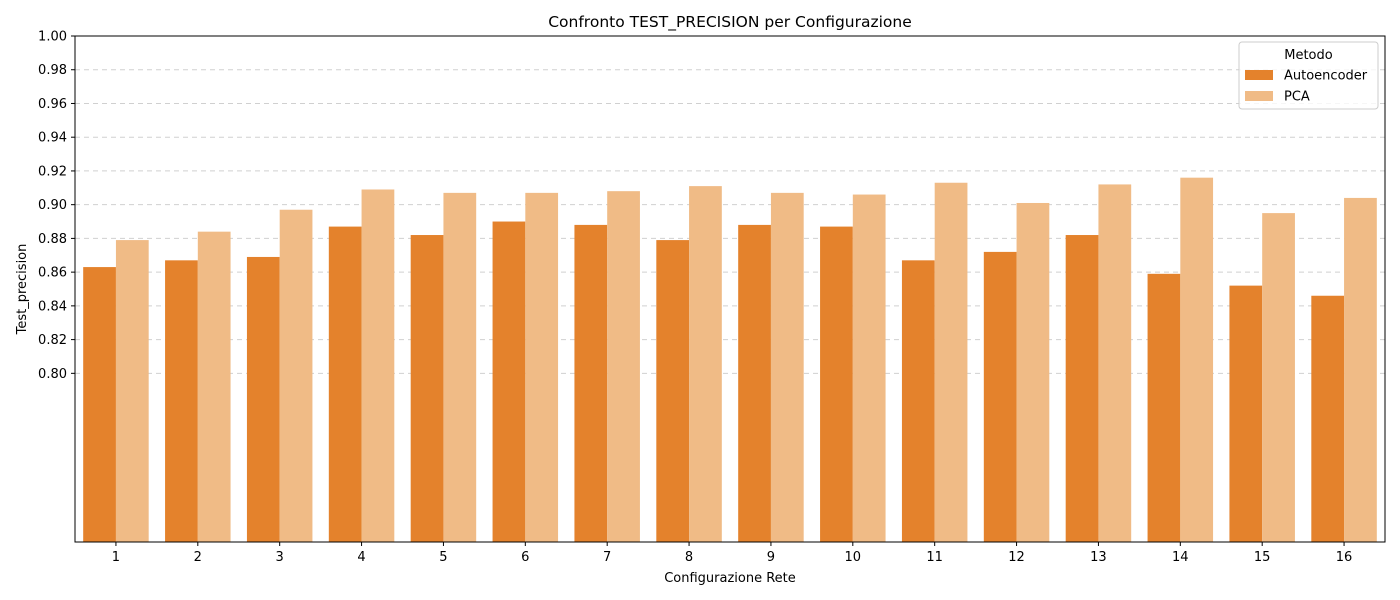 The image size is (1400, 600). What do you see at coordinates (853, 557) in the screenshot?
I see `x-tick-label: 10` at bounding box center [853, 557].